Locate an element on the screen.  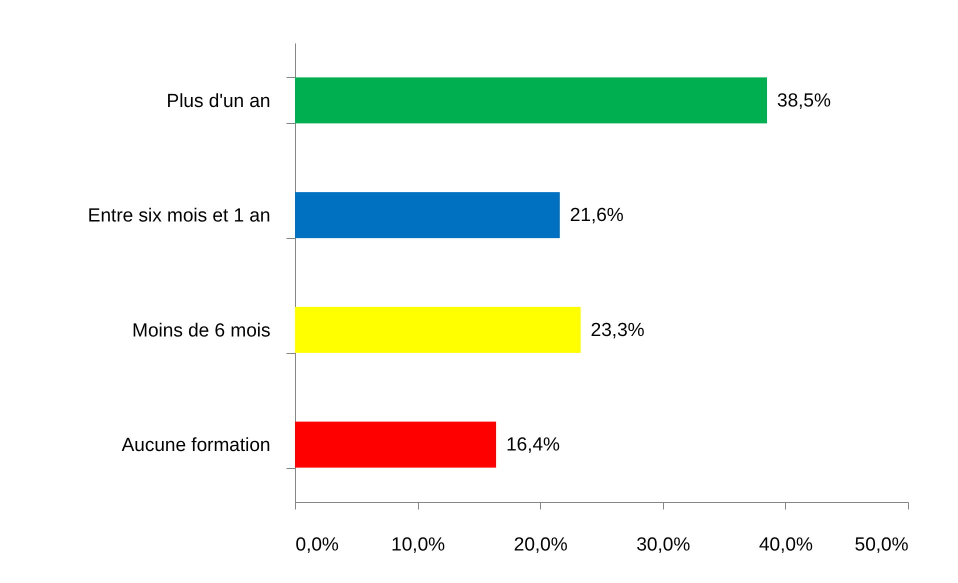
x-tick-label: 10,0% is located at coordinates (418, 545).